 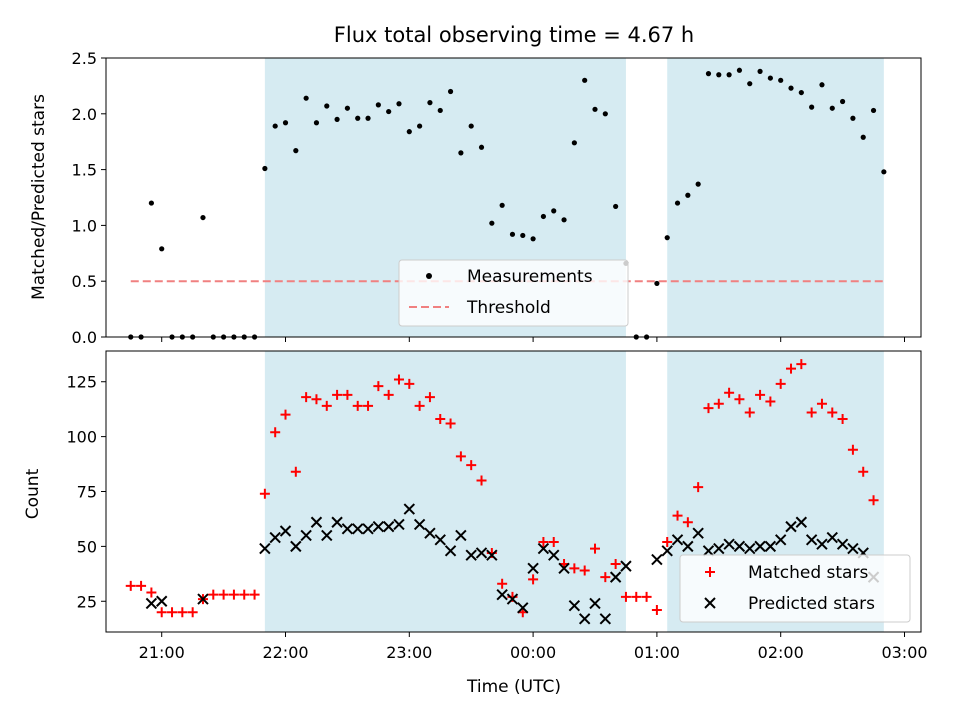 What do you see at coordinates (33, 493) in the screenshot?
I see `bottom-y-axis-label: Count` at bounding box center [33, 493].